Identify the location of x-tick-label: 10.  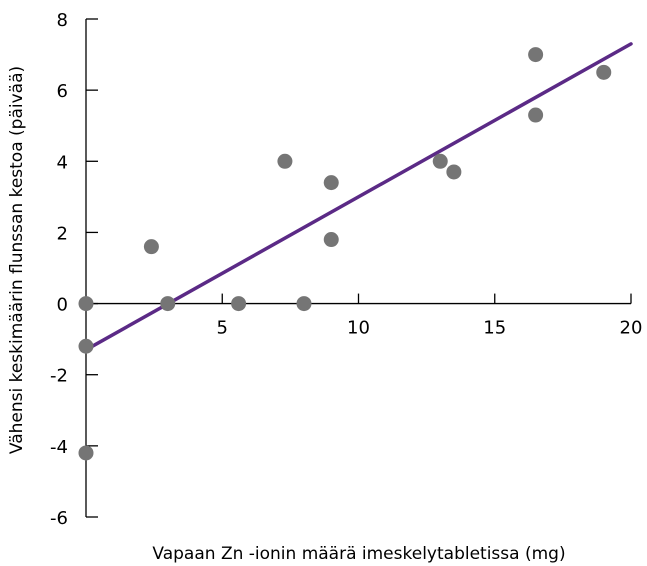
(358, 328).